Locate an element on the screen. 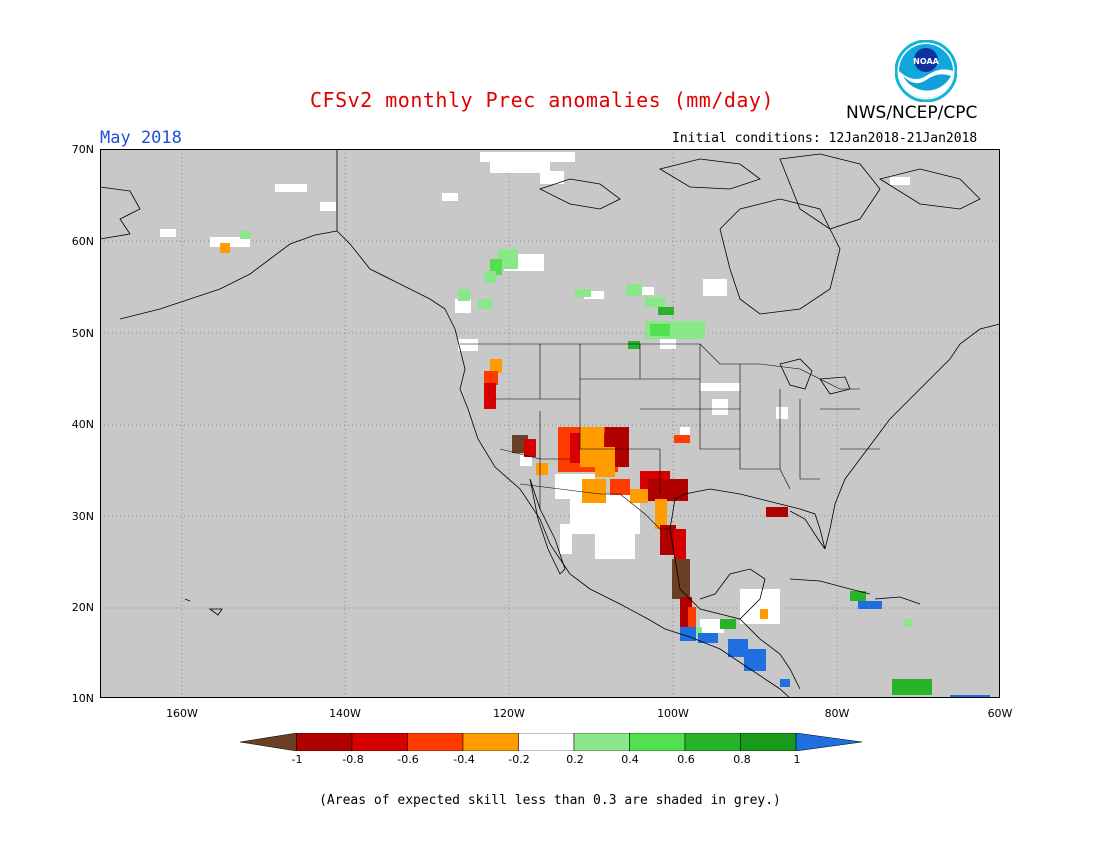 Image resolution: width=1100 pixels, height=850 pixels. target-month-label: May 2018 is located at coordinates (141, 138).